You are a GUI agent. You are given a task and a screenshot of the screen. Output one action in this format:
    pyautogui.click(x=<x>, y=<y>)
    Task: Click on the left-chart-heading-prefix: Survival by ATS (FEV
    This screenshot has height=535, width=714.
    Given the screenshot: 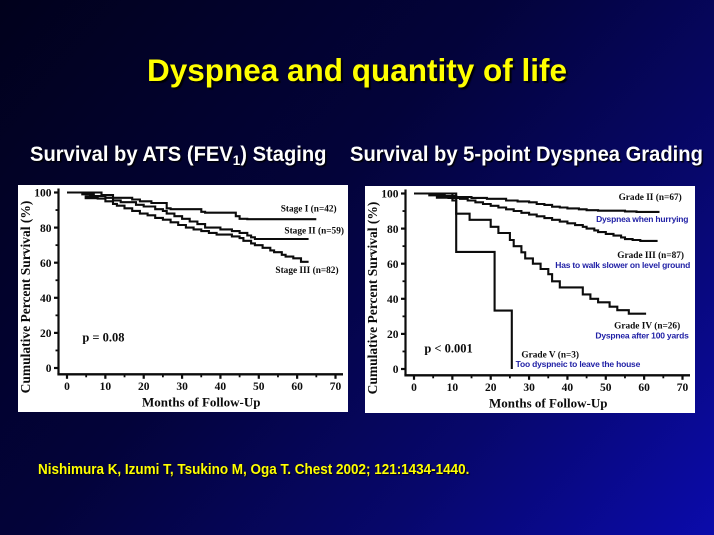 What is the action you would take?
    pyautogui.click(x=131, y=154)
    